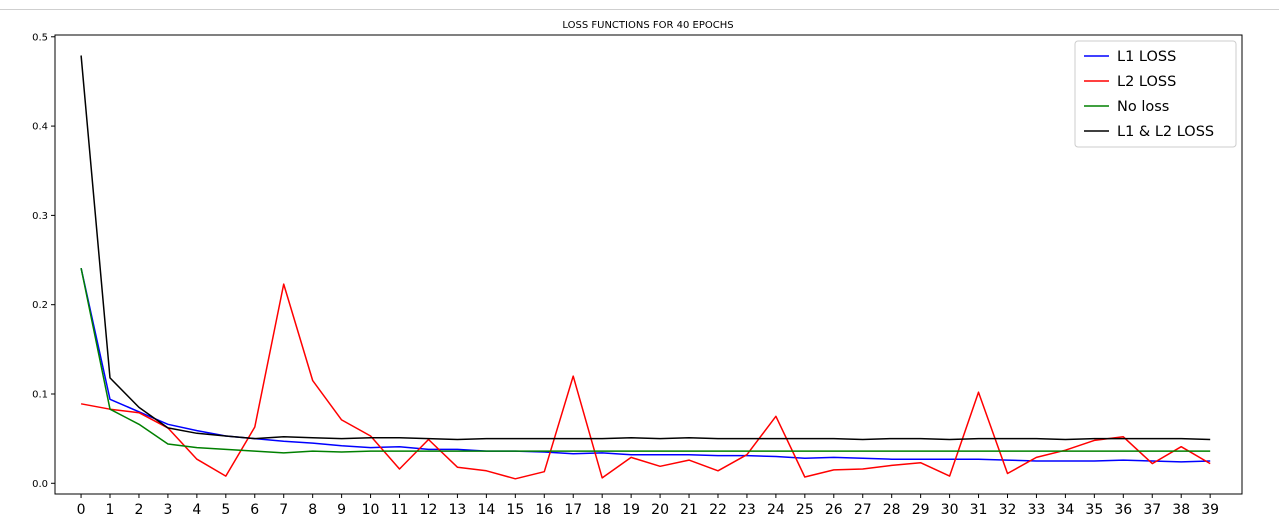 The width and height of the screenshot is (1279, 527). What do you see at coordinates (747, 510) in the screenshot?
I see `x-tick-label: 23` at bounding box center [747, 510].